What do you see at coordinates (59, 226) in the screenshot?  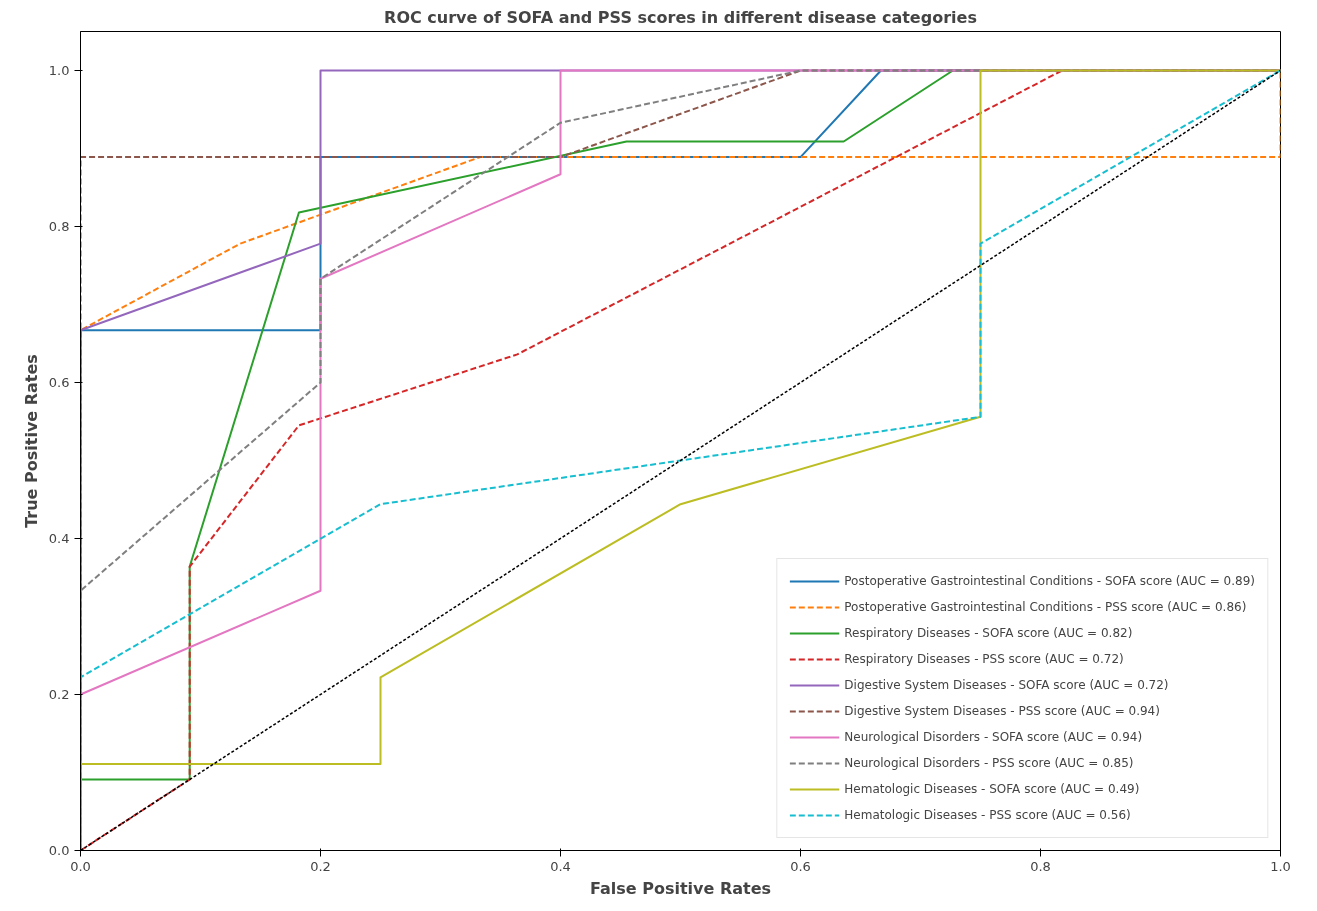 I see `y-tick-label: 0.8` at bounding box center [59, 226].